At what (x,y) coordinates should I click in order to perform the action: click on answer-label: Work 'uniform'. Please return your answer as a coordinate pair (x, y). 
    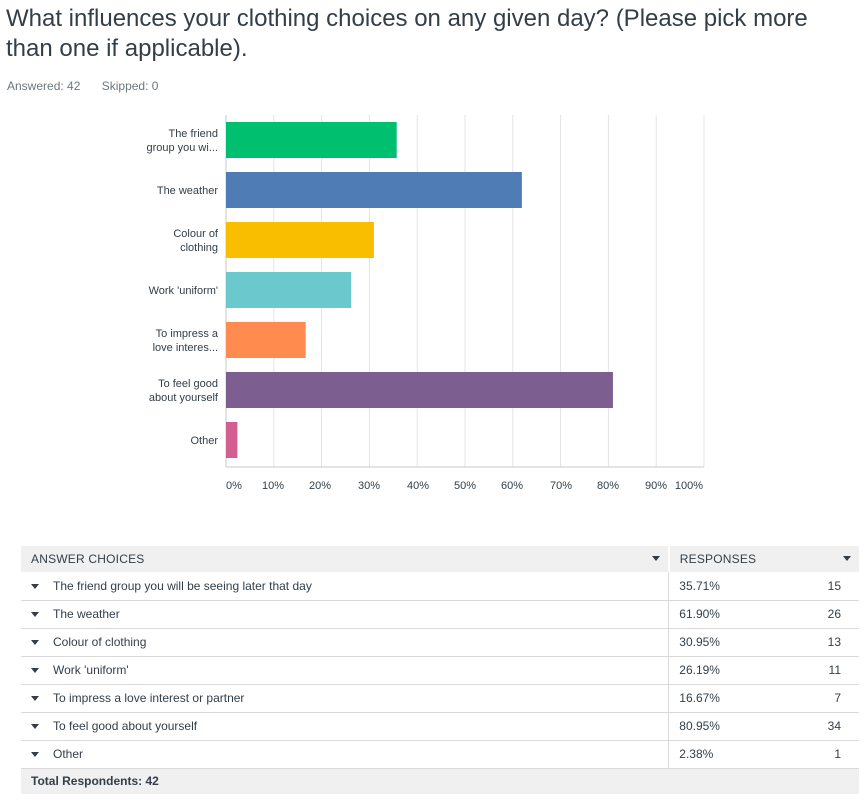
    Looking at the image, I should click on (91, 670).